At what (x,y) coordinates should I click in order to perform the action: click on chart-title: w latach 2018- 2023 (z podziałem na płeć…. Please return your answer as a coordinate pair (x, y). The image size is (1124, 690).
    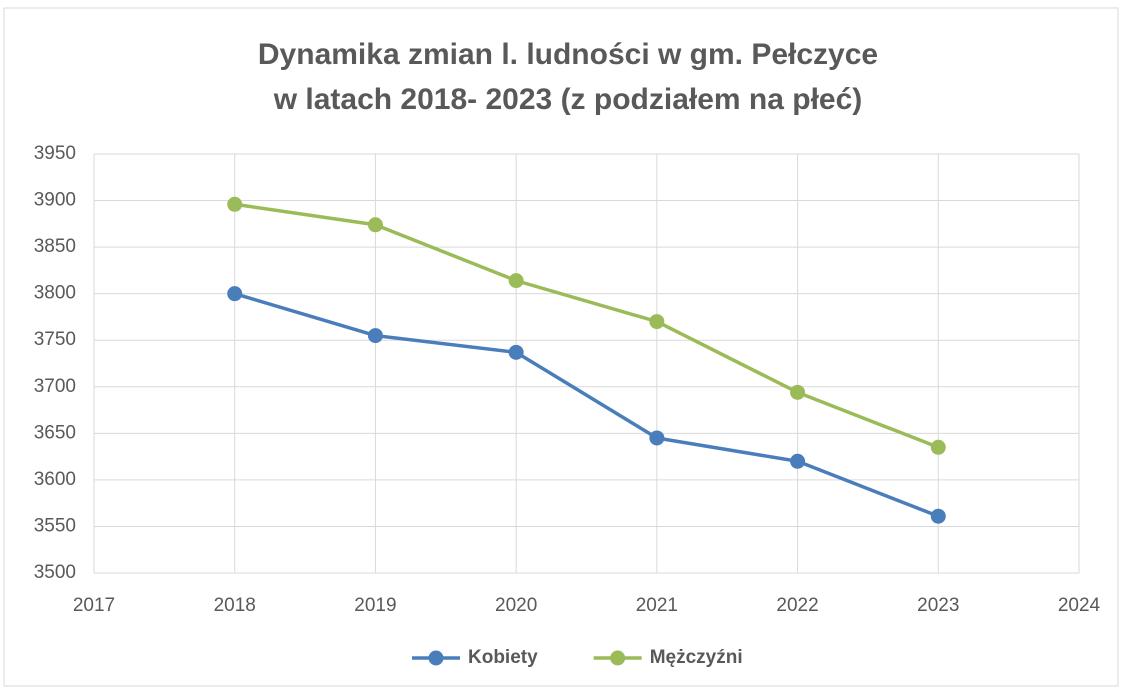
    Looking at the image, I should click on (568, 99).